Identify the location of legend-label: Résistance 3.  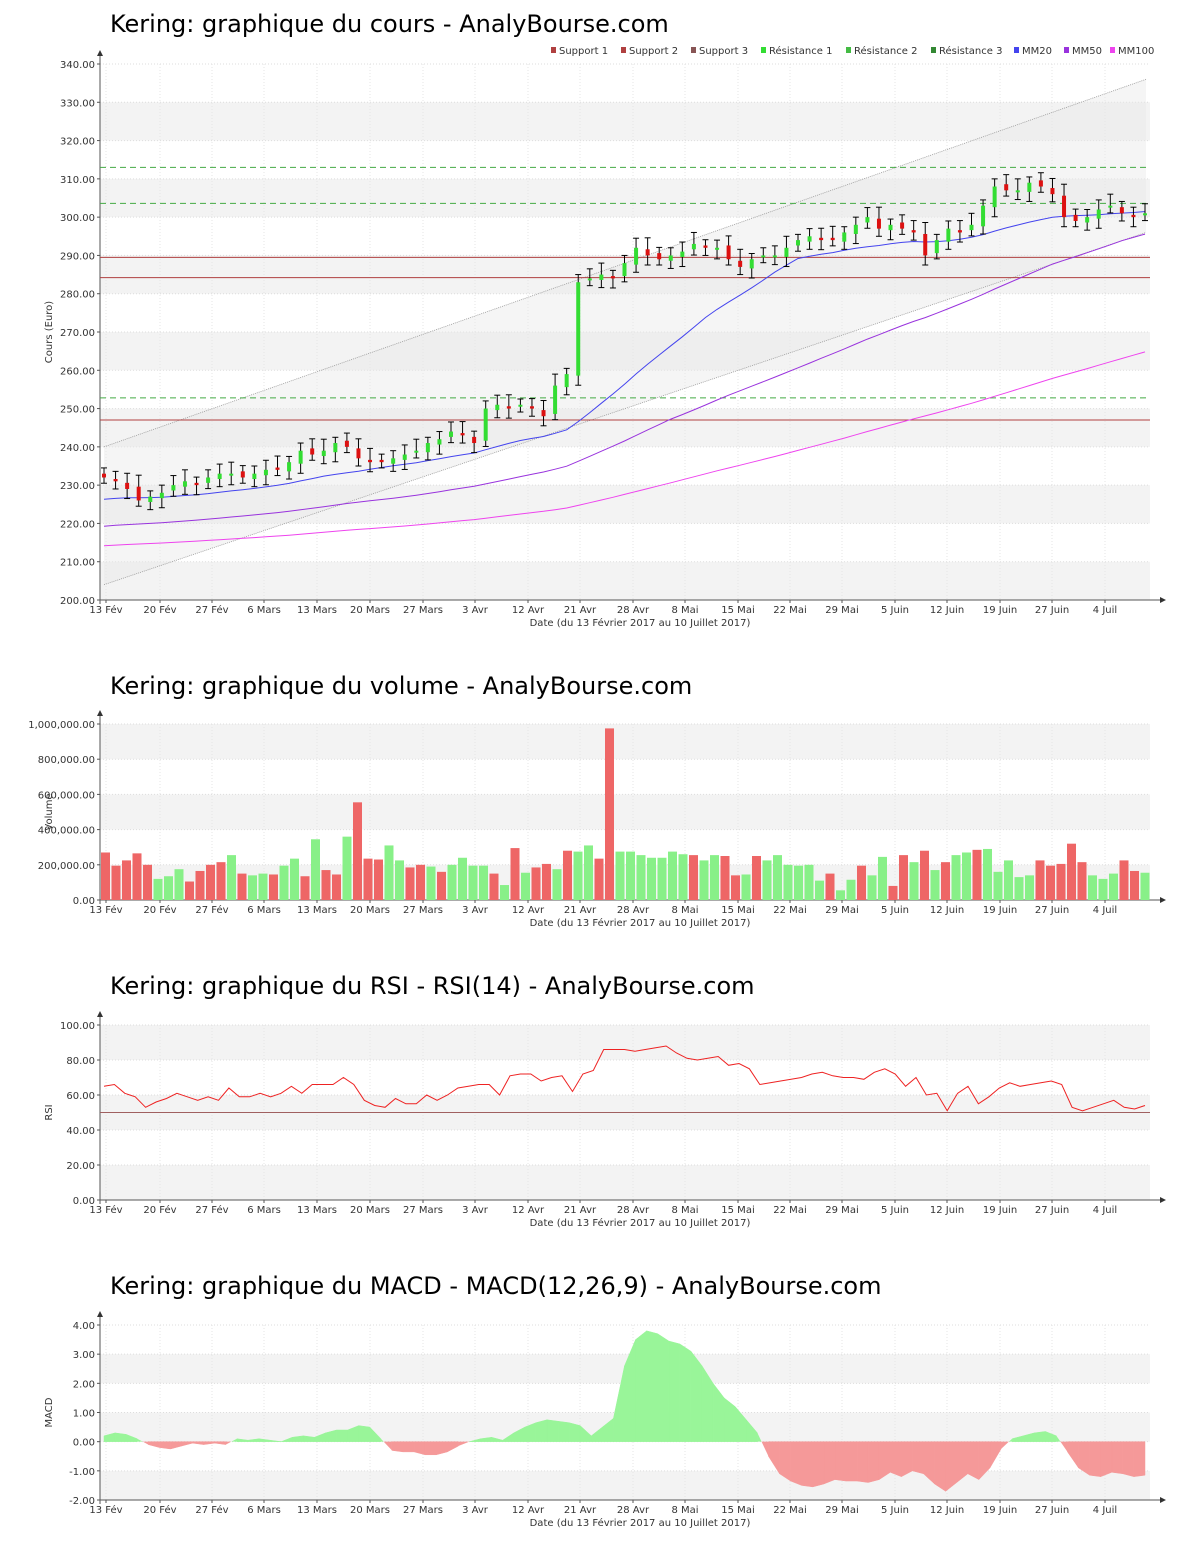
(970, 51).